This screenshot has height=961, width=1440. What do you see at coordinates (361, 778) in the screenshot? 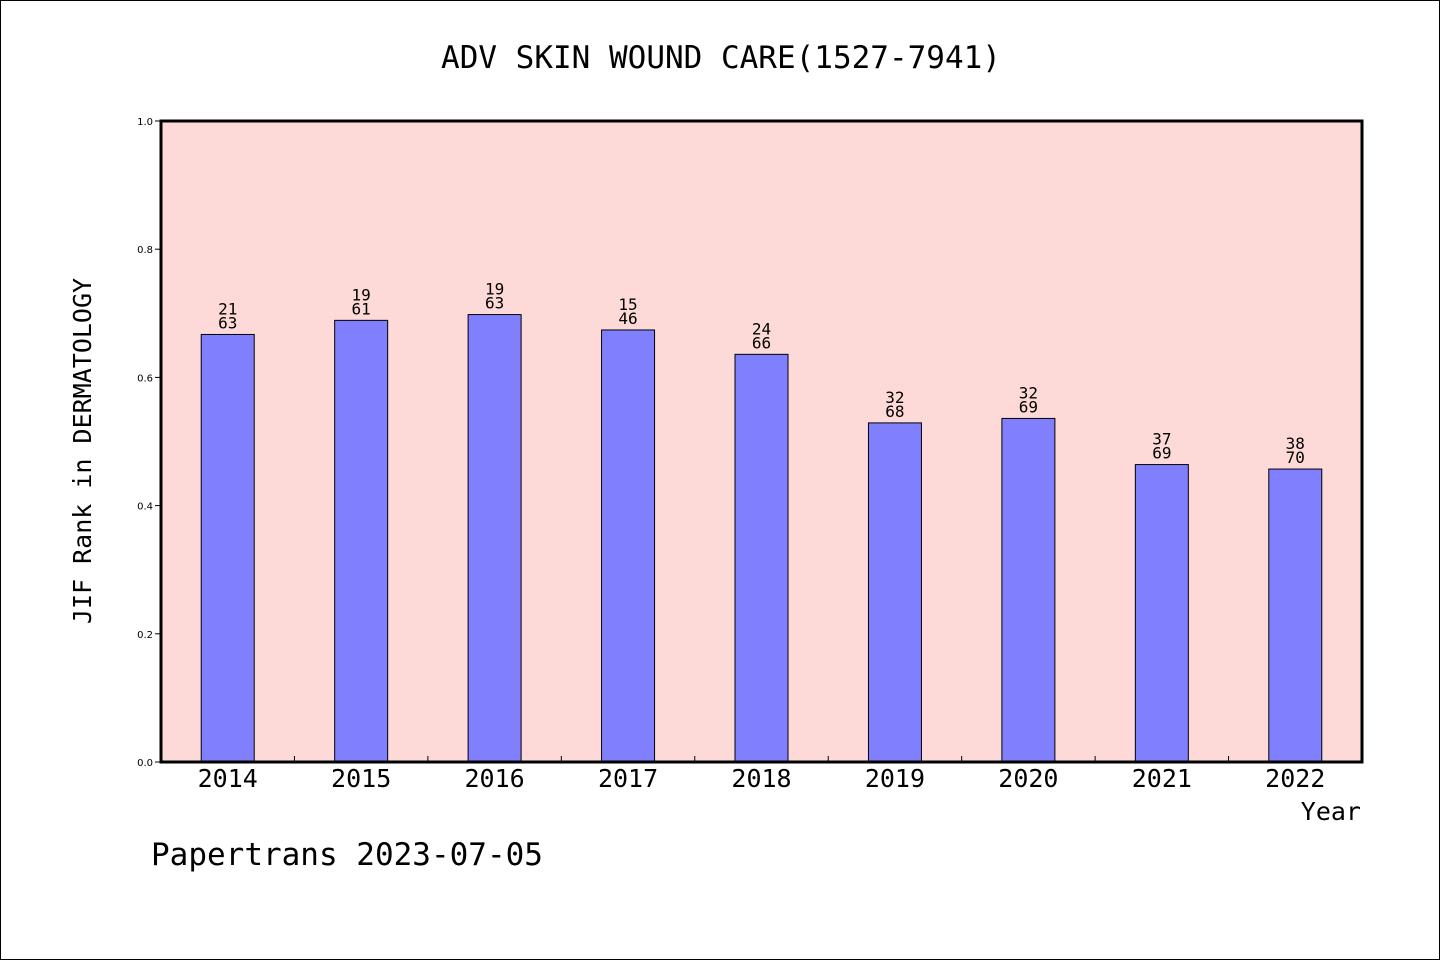
I see `x-tick-label: 2015` at bounding box center [361, 778].